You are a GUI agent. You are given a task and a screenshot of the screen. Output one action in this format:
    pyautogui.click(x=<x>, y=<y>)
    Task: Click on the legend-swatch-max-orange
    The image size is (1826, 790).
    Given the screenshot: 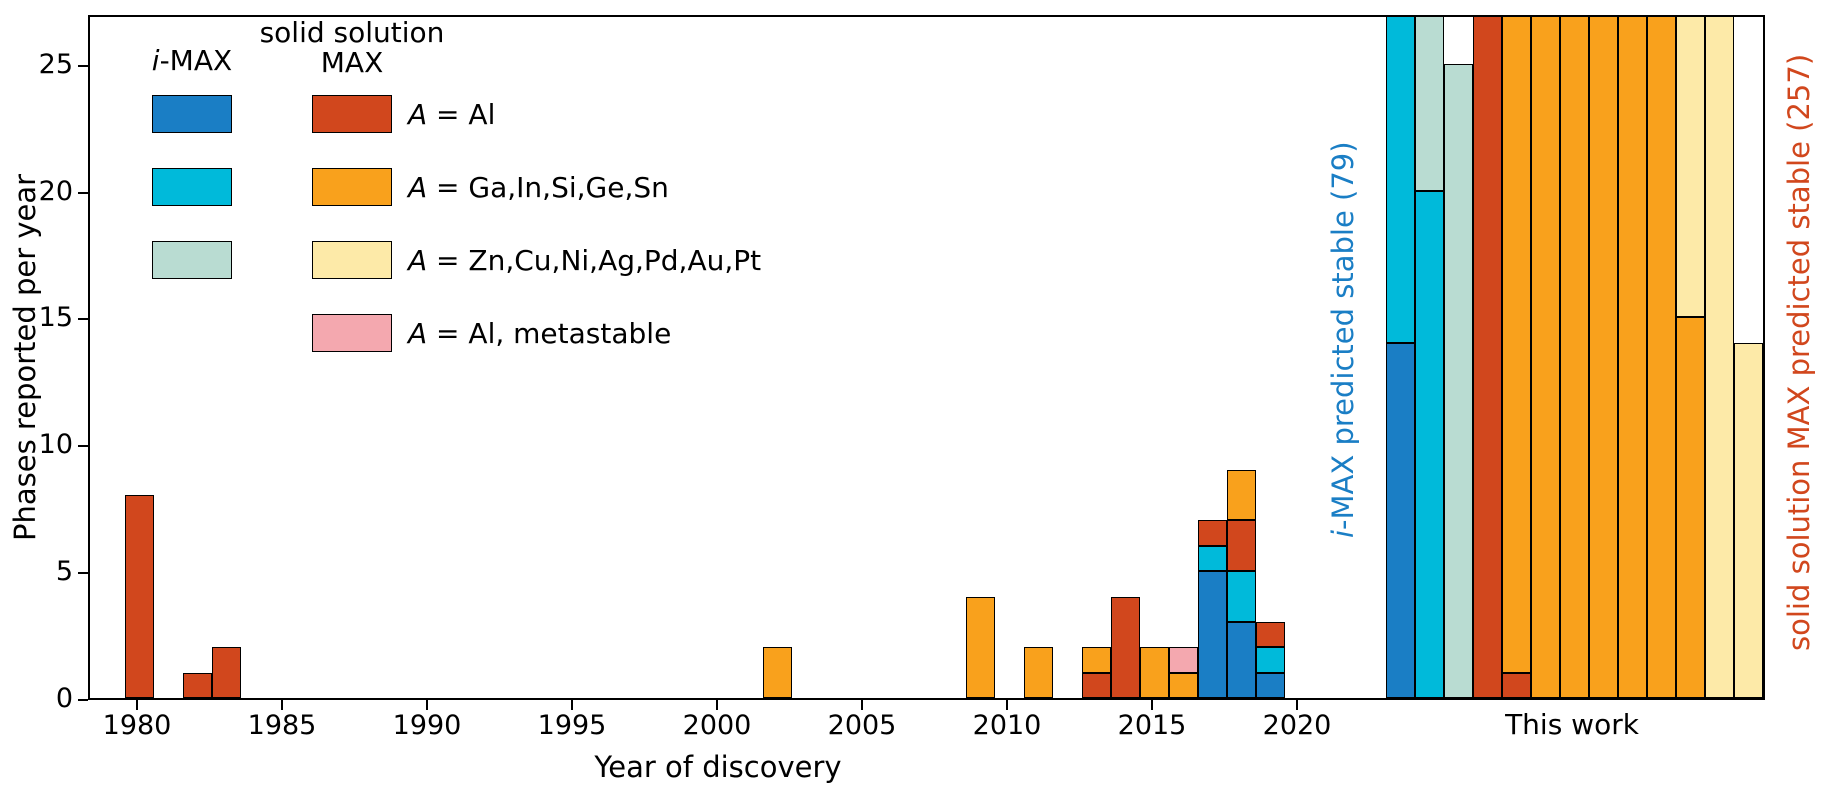 What is the action you would take?
    pyautogui.click(x=352, y=187)
    